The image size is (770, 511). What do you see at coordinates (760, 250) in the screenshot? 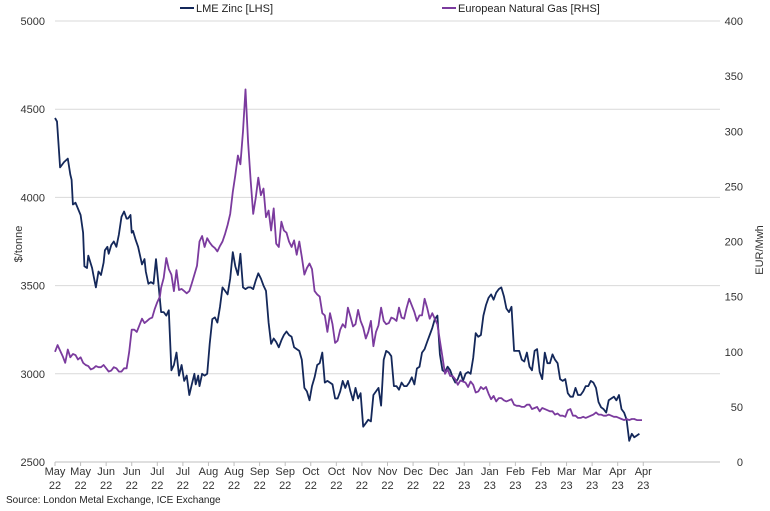
I see `right-axis-title: EUR/Mwh` at bounding box center [760, 250].